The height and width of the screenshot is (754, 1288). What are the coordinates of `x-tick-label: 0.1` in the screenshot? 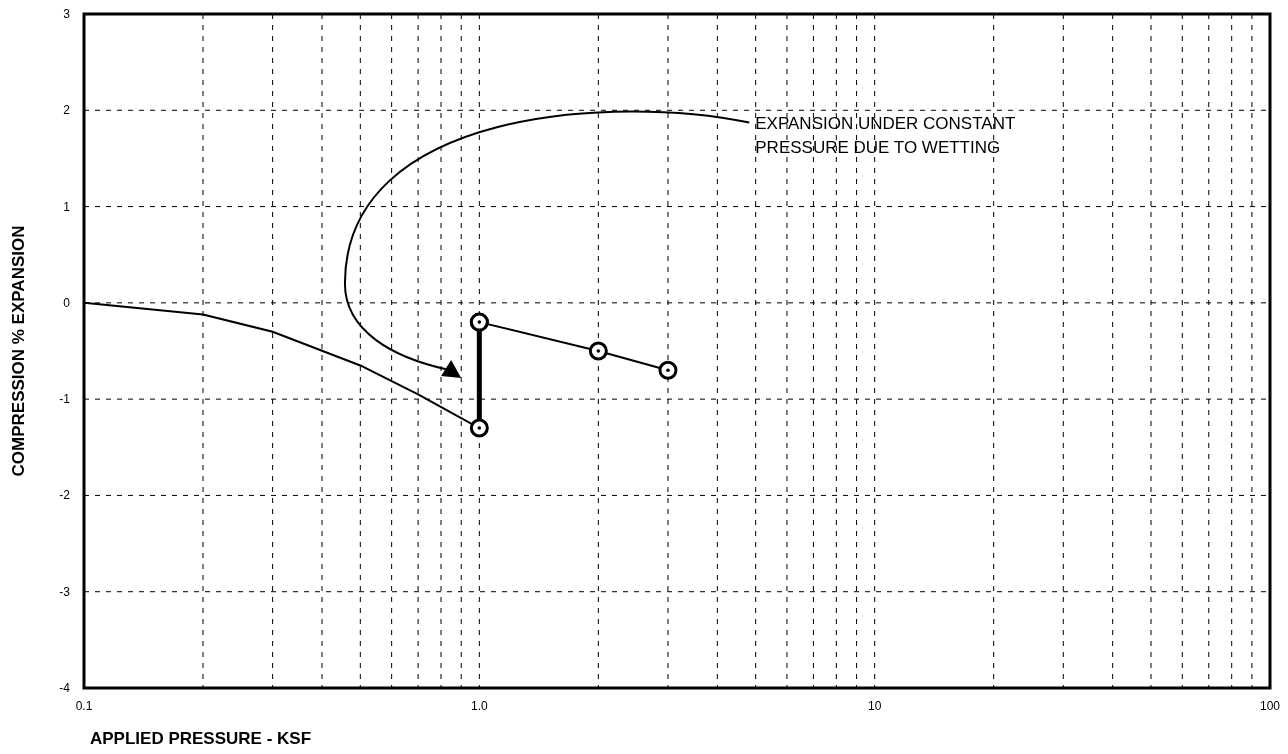 It's located at (84, 706).